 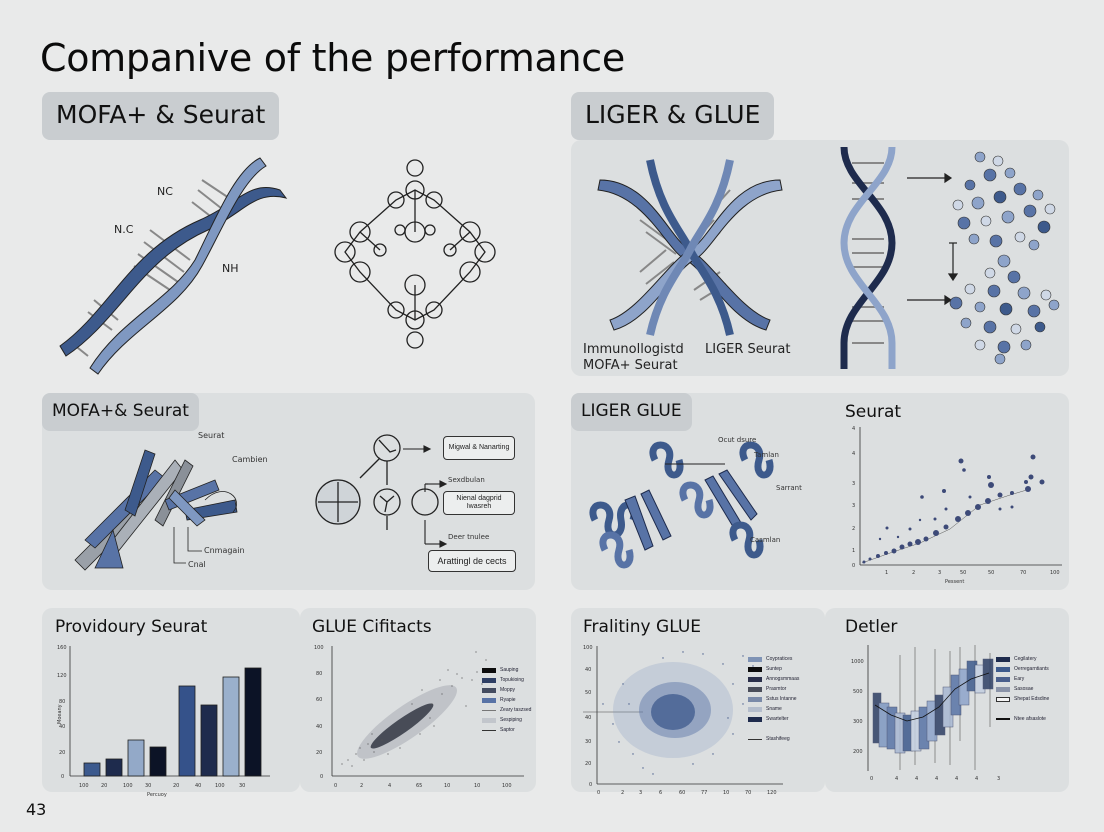 I want to click on svg-text: 70, so click(x=1023, y=573).